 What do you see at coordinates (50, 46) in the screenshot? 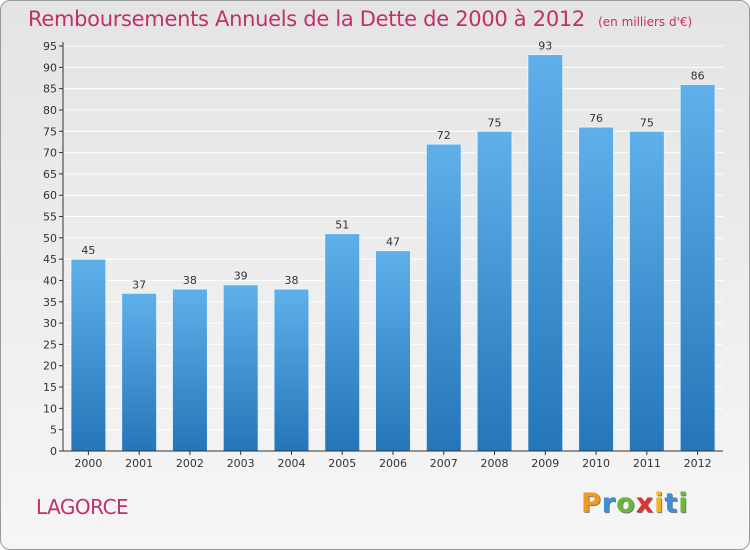
I see `y-tick-label: 95` at bounding box center [50, 46].